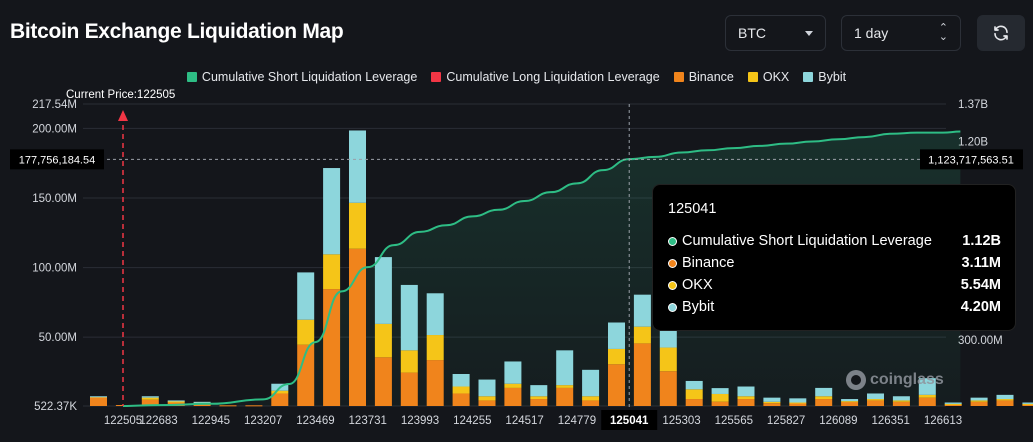 Image resolution: width=1033 pixels, height=442 pixels. Describe the element at coordinates (834, 307) in the screenshot. I see `tooltip-row: Bybit 4.20M` at that location.